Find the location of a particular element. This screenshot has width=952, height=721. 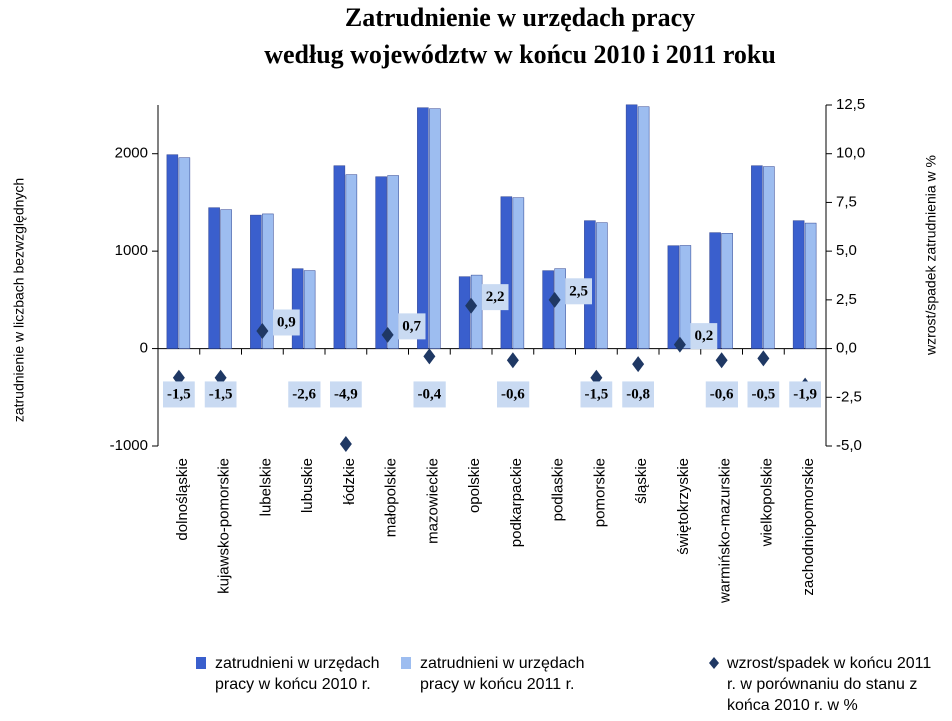

y2-tick-label: -2,5 is located at coordinates (849, 396).